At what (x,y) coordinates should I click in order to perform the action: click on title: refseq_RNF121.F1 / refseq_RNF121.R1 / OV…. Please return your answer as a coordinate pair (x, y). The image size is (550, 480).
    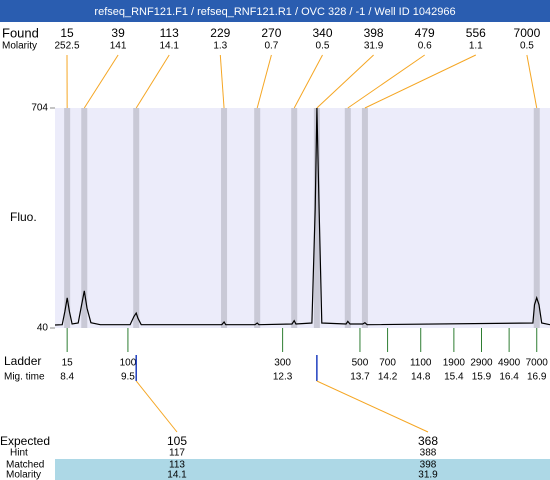
    Looking at the image, I should click on (274, 12).